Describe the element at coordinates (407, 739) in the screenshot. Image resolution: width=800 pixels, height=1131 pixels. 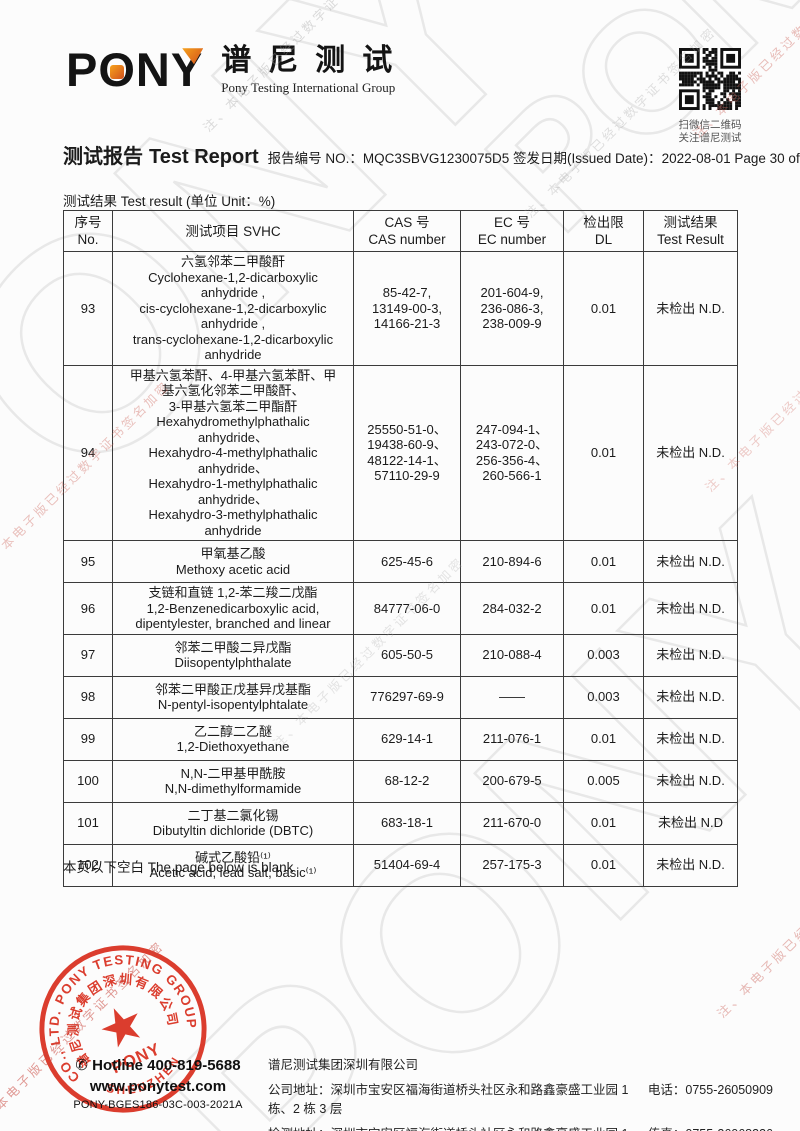
I see `cell-cas: 629-14-1` at that location.